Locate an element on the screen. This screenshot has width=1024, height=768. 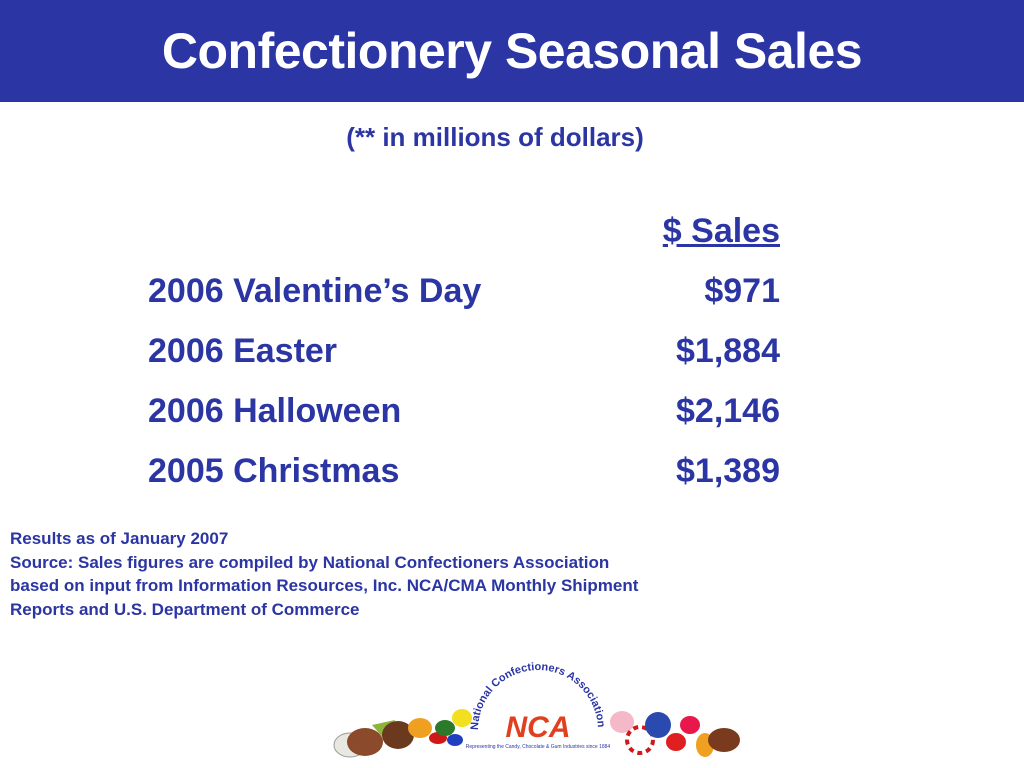
footnote-line: Results as of January 2007 is located at coordinates (119, 538).